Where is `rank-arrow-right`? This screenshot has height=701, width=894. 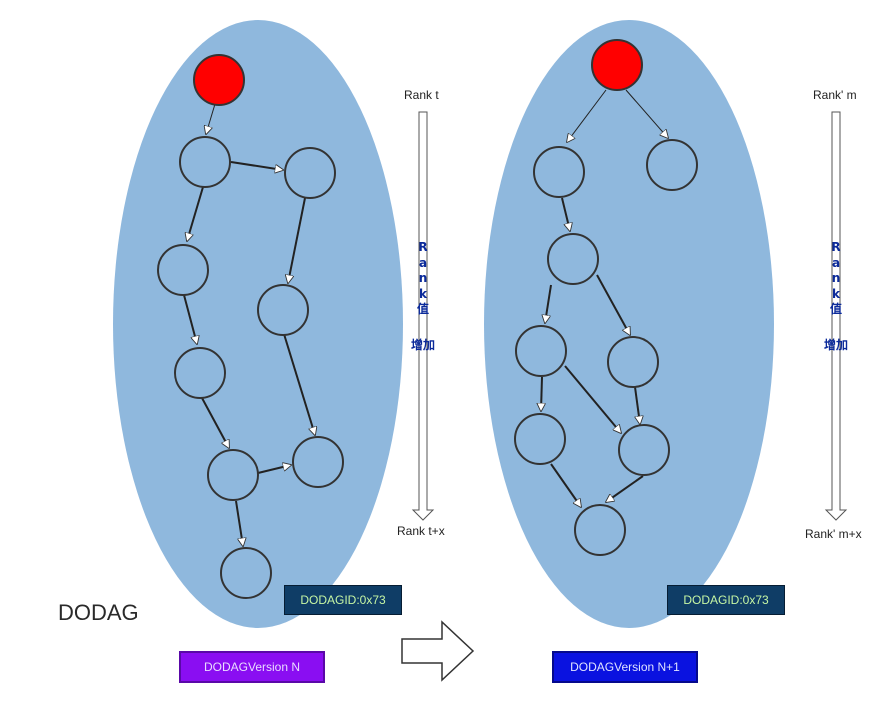 rank-arrow-right is located at coordinates (836, 316).